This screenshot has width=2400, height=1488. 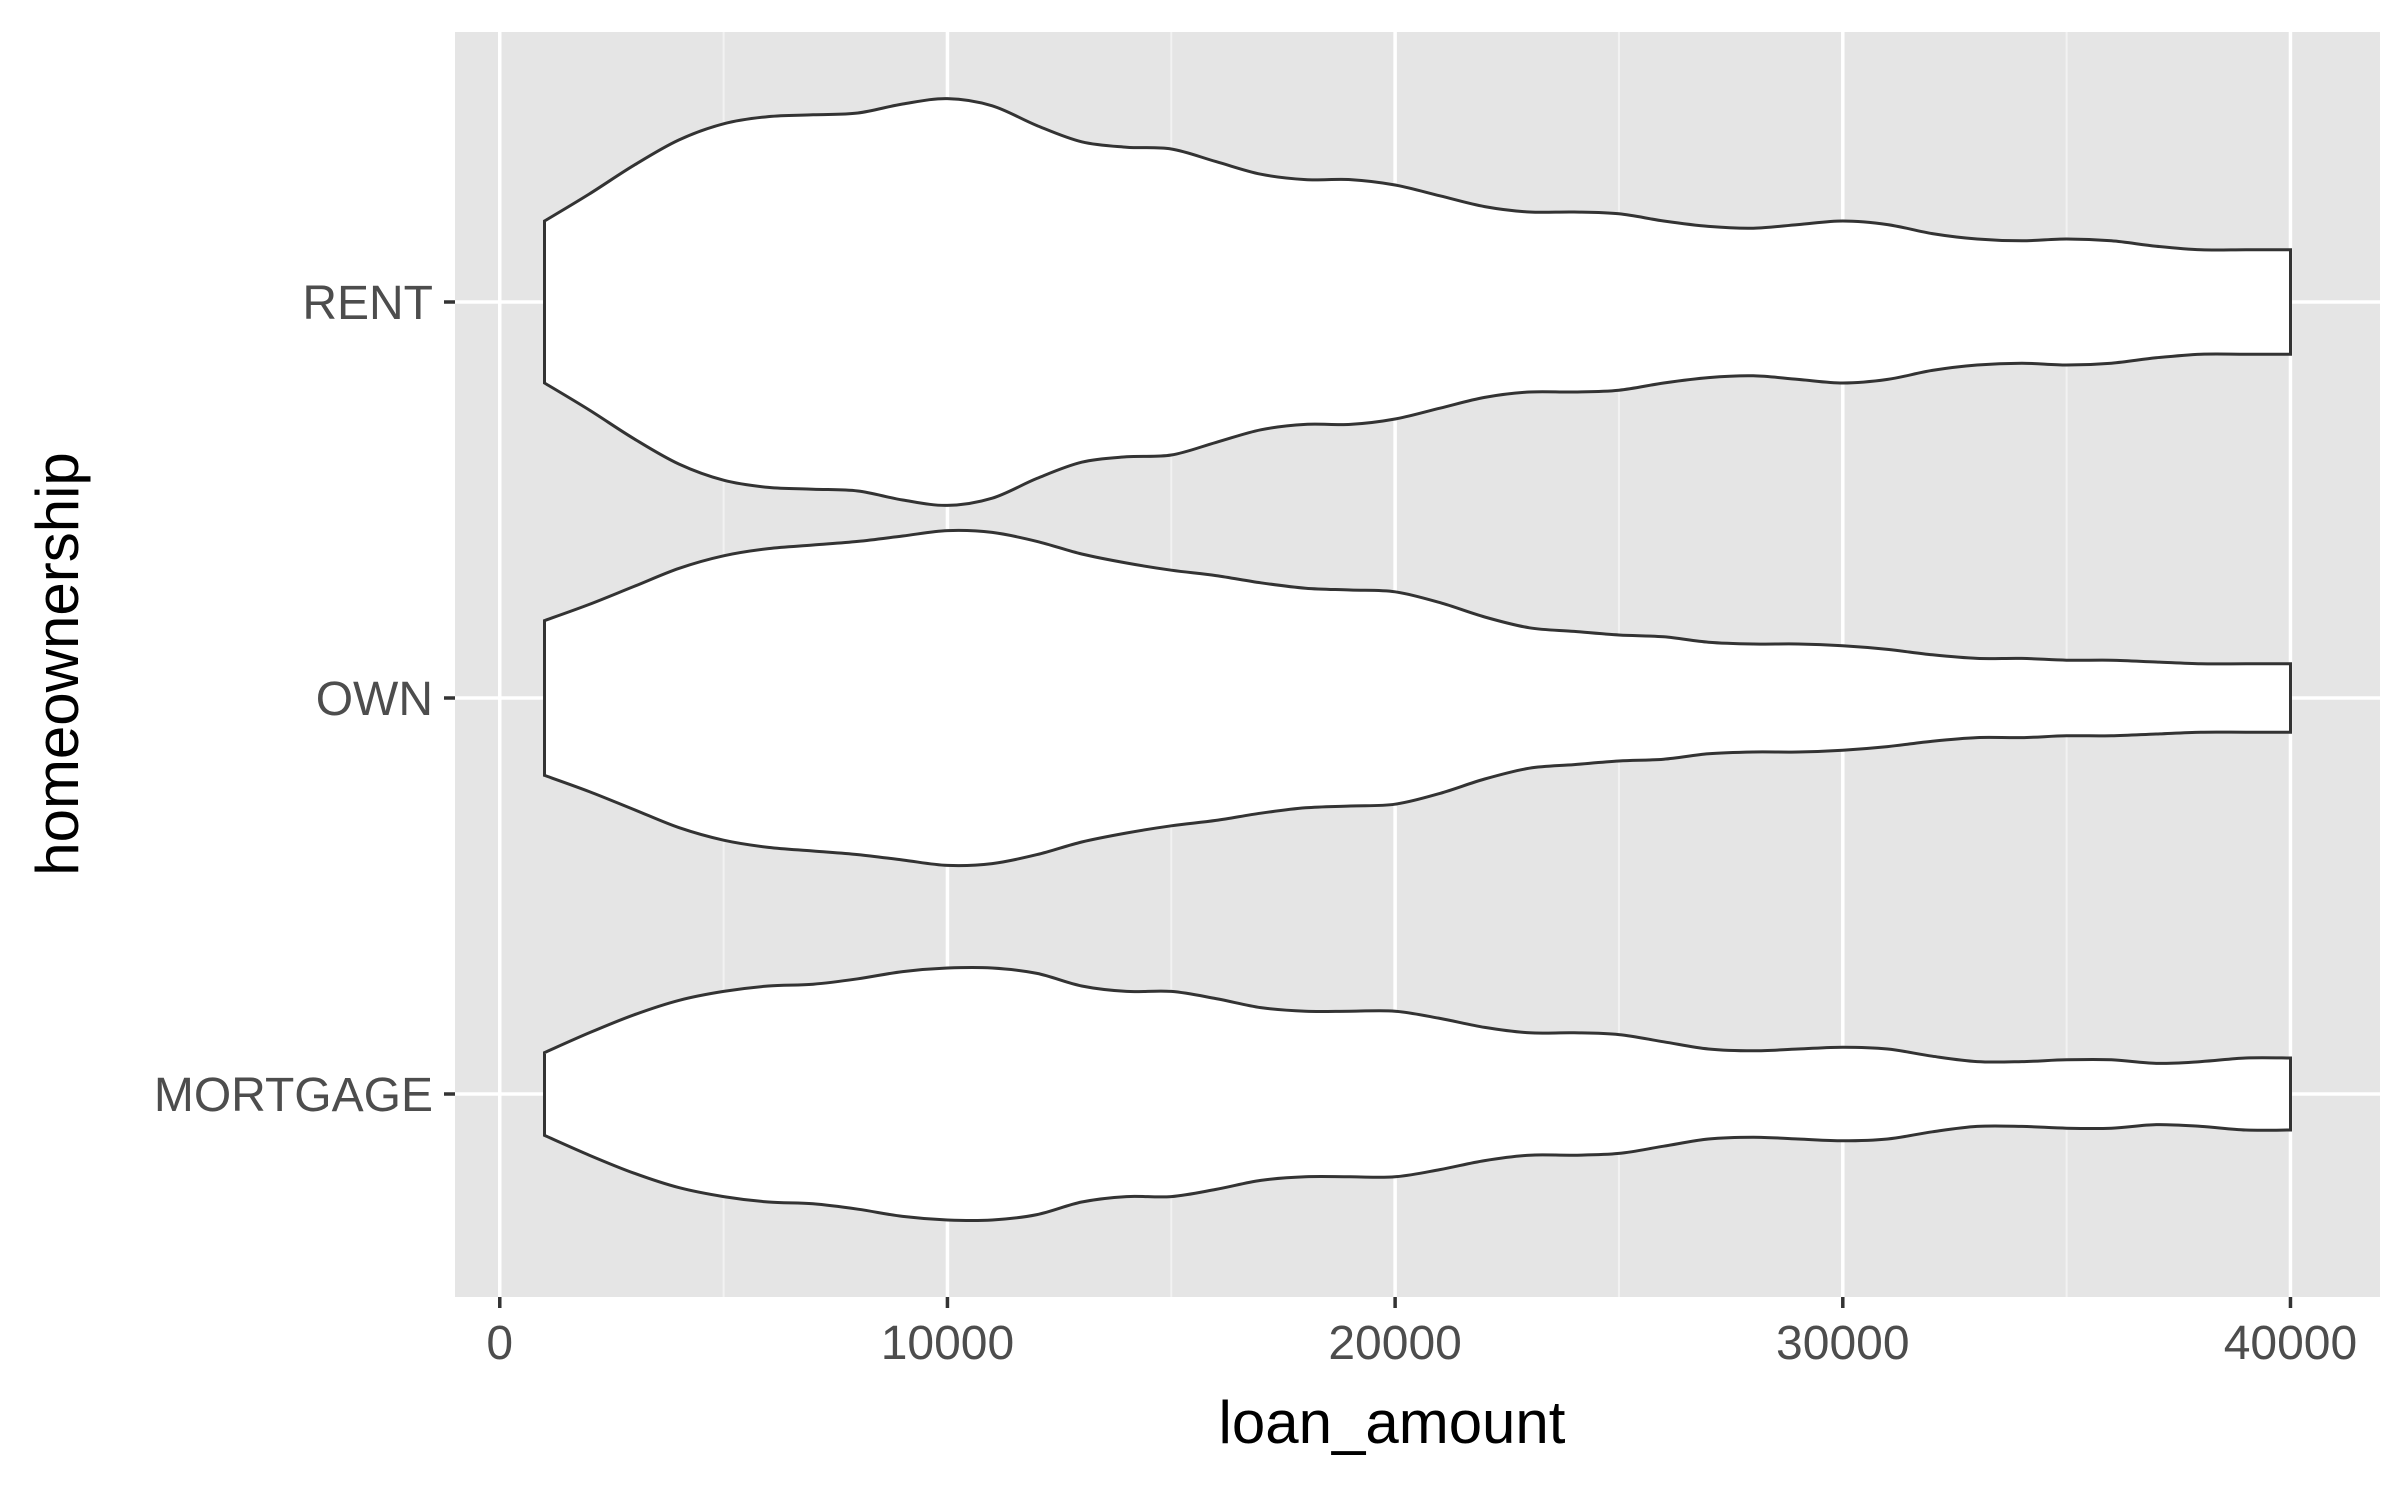 I want to click on y-axis: RENT OWN MORTGAGE, so click(x=304, y=699).